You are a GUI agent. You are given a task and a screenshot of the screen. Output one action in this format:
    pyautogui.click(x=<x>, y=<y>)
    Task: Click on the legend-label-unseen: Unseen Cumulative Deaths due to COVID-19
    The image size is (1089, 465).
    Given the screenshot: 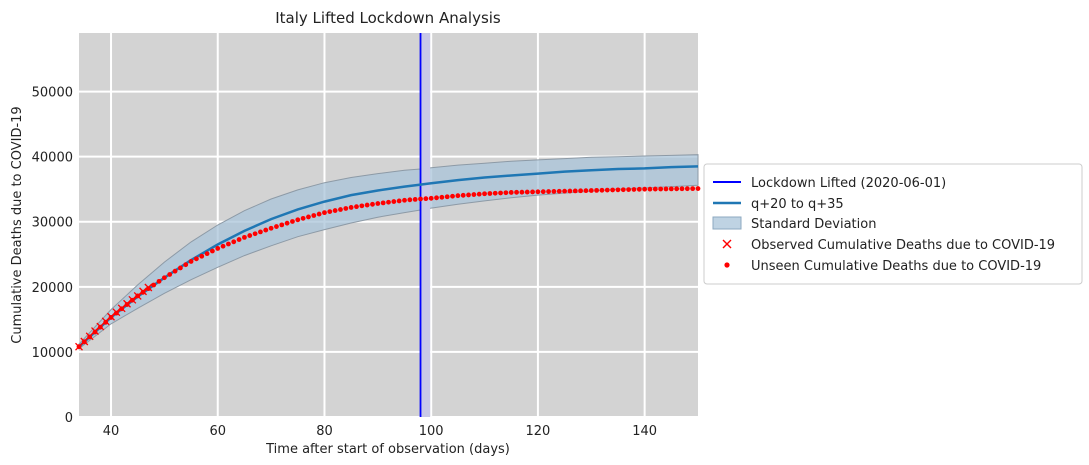 What is the action you would take?
    pyautogui.click(x=896, y=266)
    